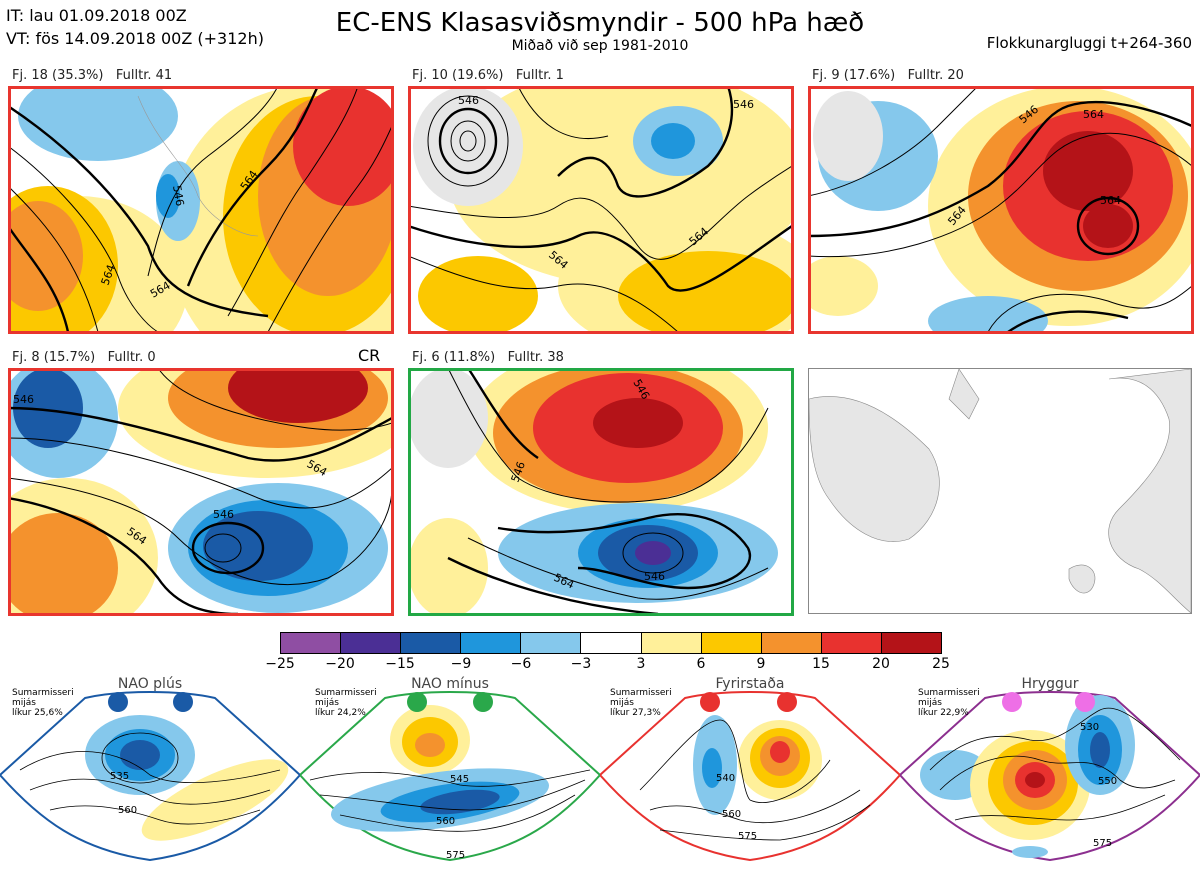  Describe the element at coordinates (581, 664) in the screenshot. I see `colorbar-tick: −3` at that location.